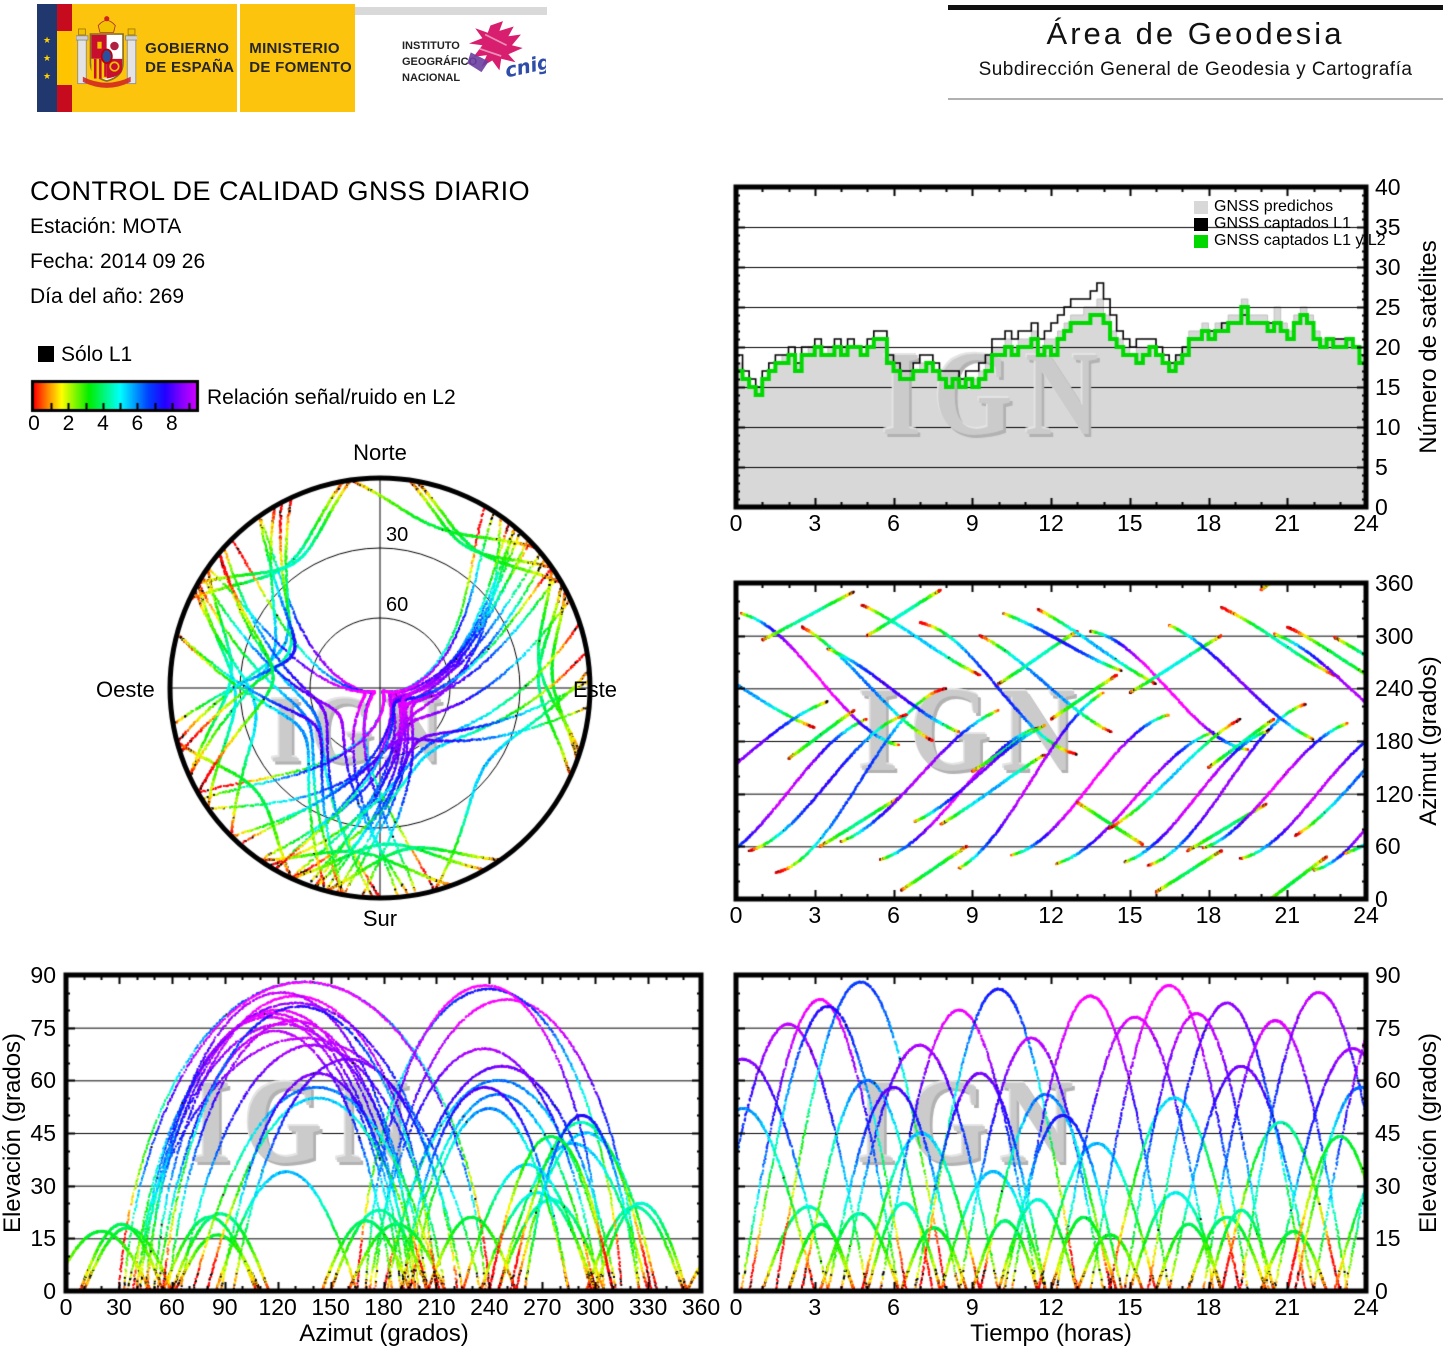  What do you see at coordinates (1388, 227) in the screenshot?
I see `tick-label: 35` at bounding box center [1388, 227].